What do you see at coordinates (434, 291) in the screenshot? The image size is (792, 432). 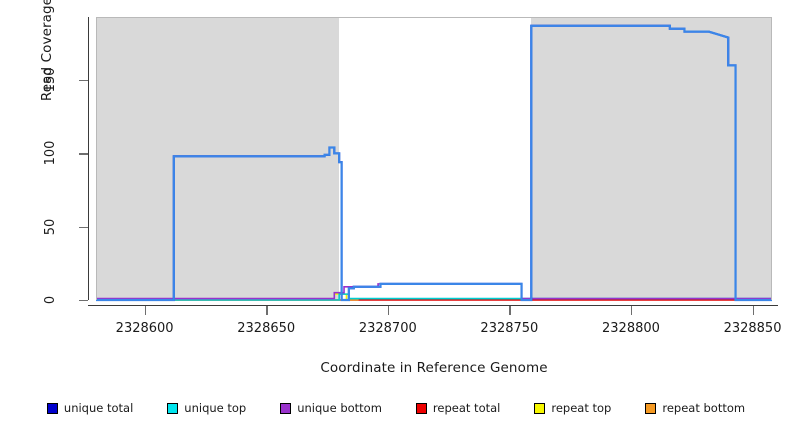 I see `series-unique-bottom` at bounding box center [434, 291].